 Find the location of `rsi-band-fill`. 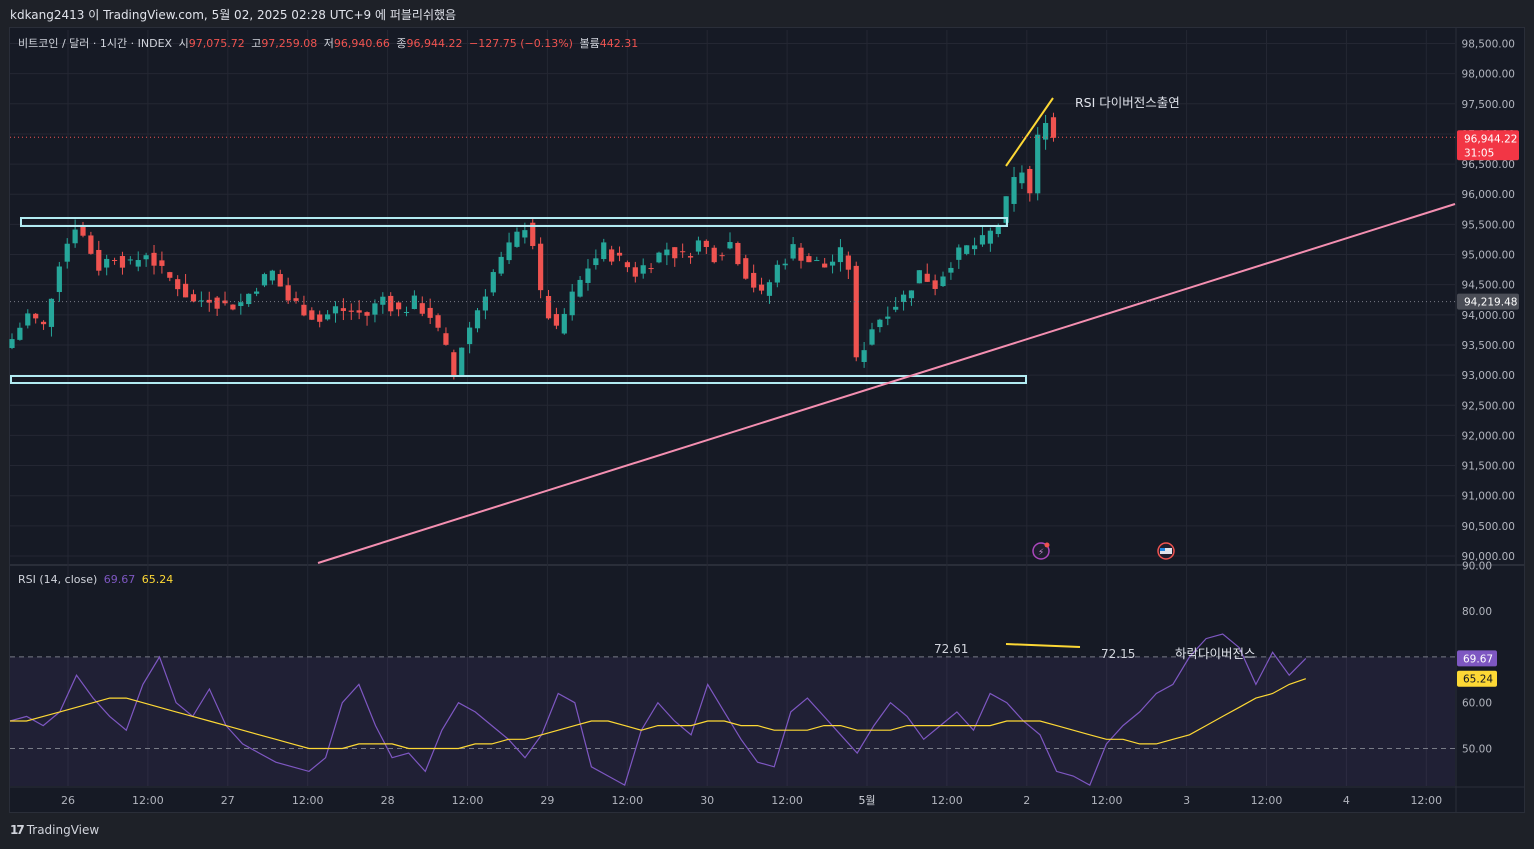

rsi-band-fill is located at coordinates (732, 721).